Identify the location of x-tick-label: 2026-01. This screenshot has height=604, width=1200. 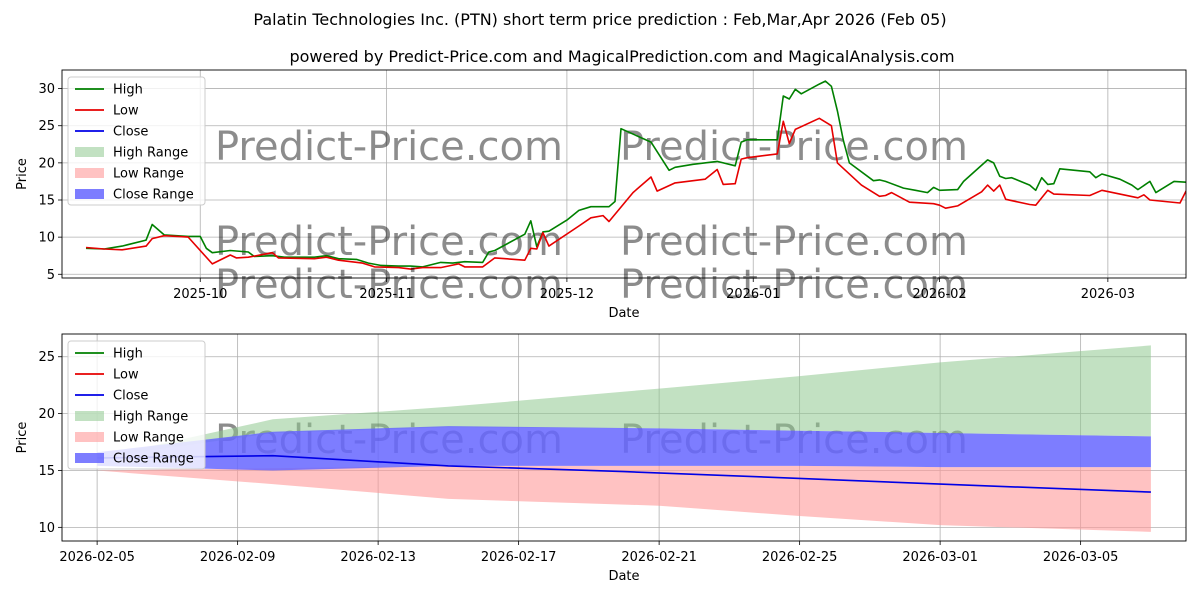
(753, 294).